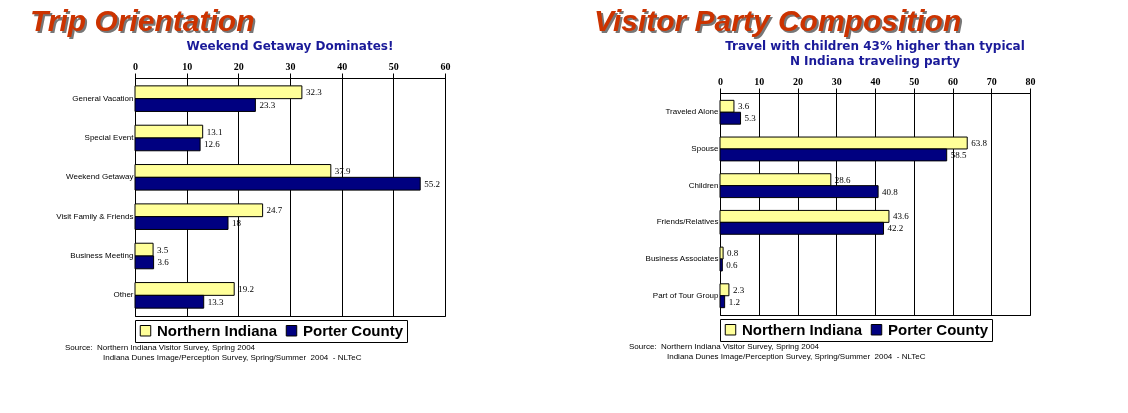  I want to click on data-label: 32.3, so click(314, 92).